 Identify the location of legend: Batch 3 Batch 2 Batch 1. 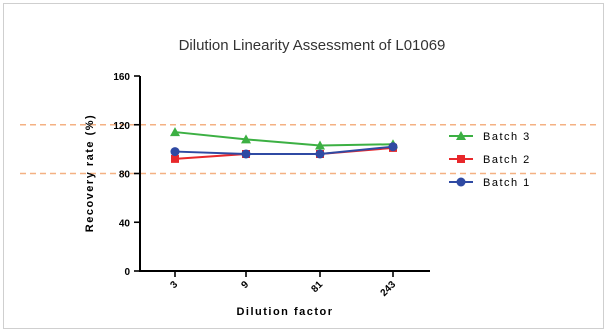
(490, 160).